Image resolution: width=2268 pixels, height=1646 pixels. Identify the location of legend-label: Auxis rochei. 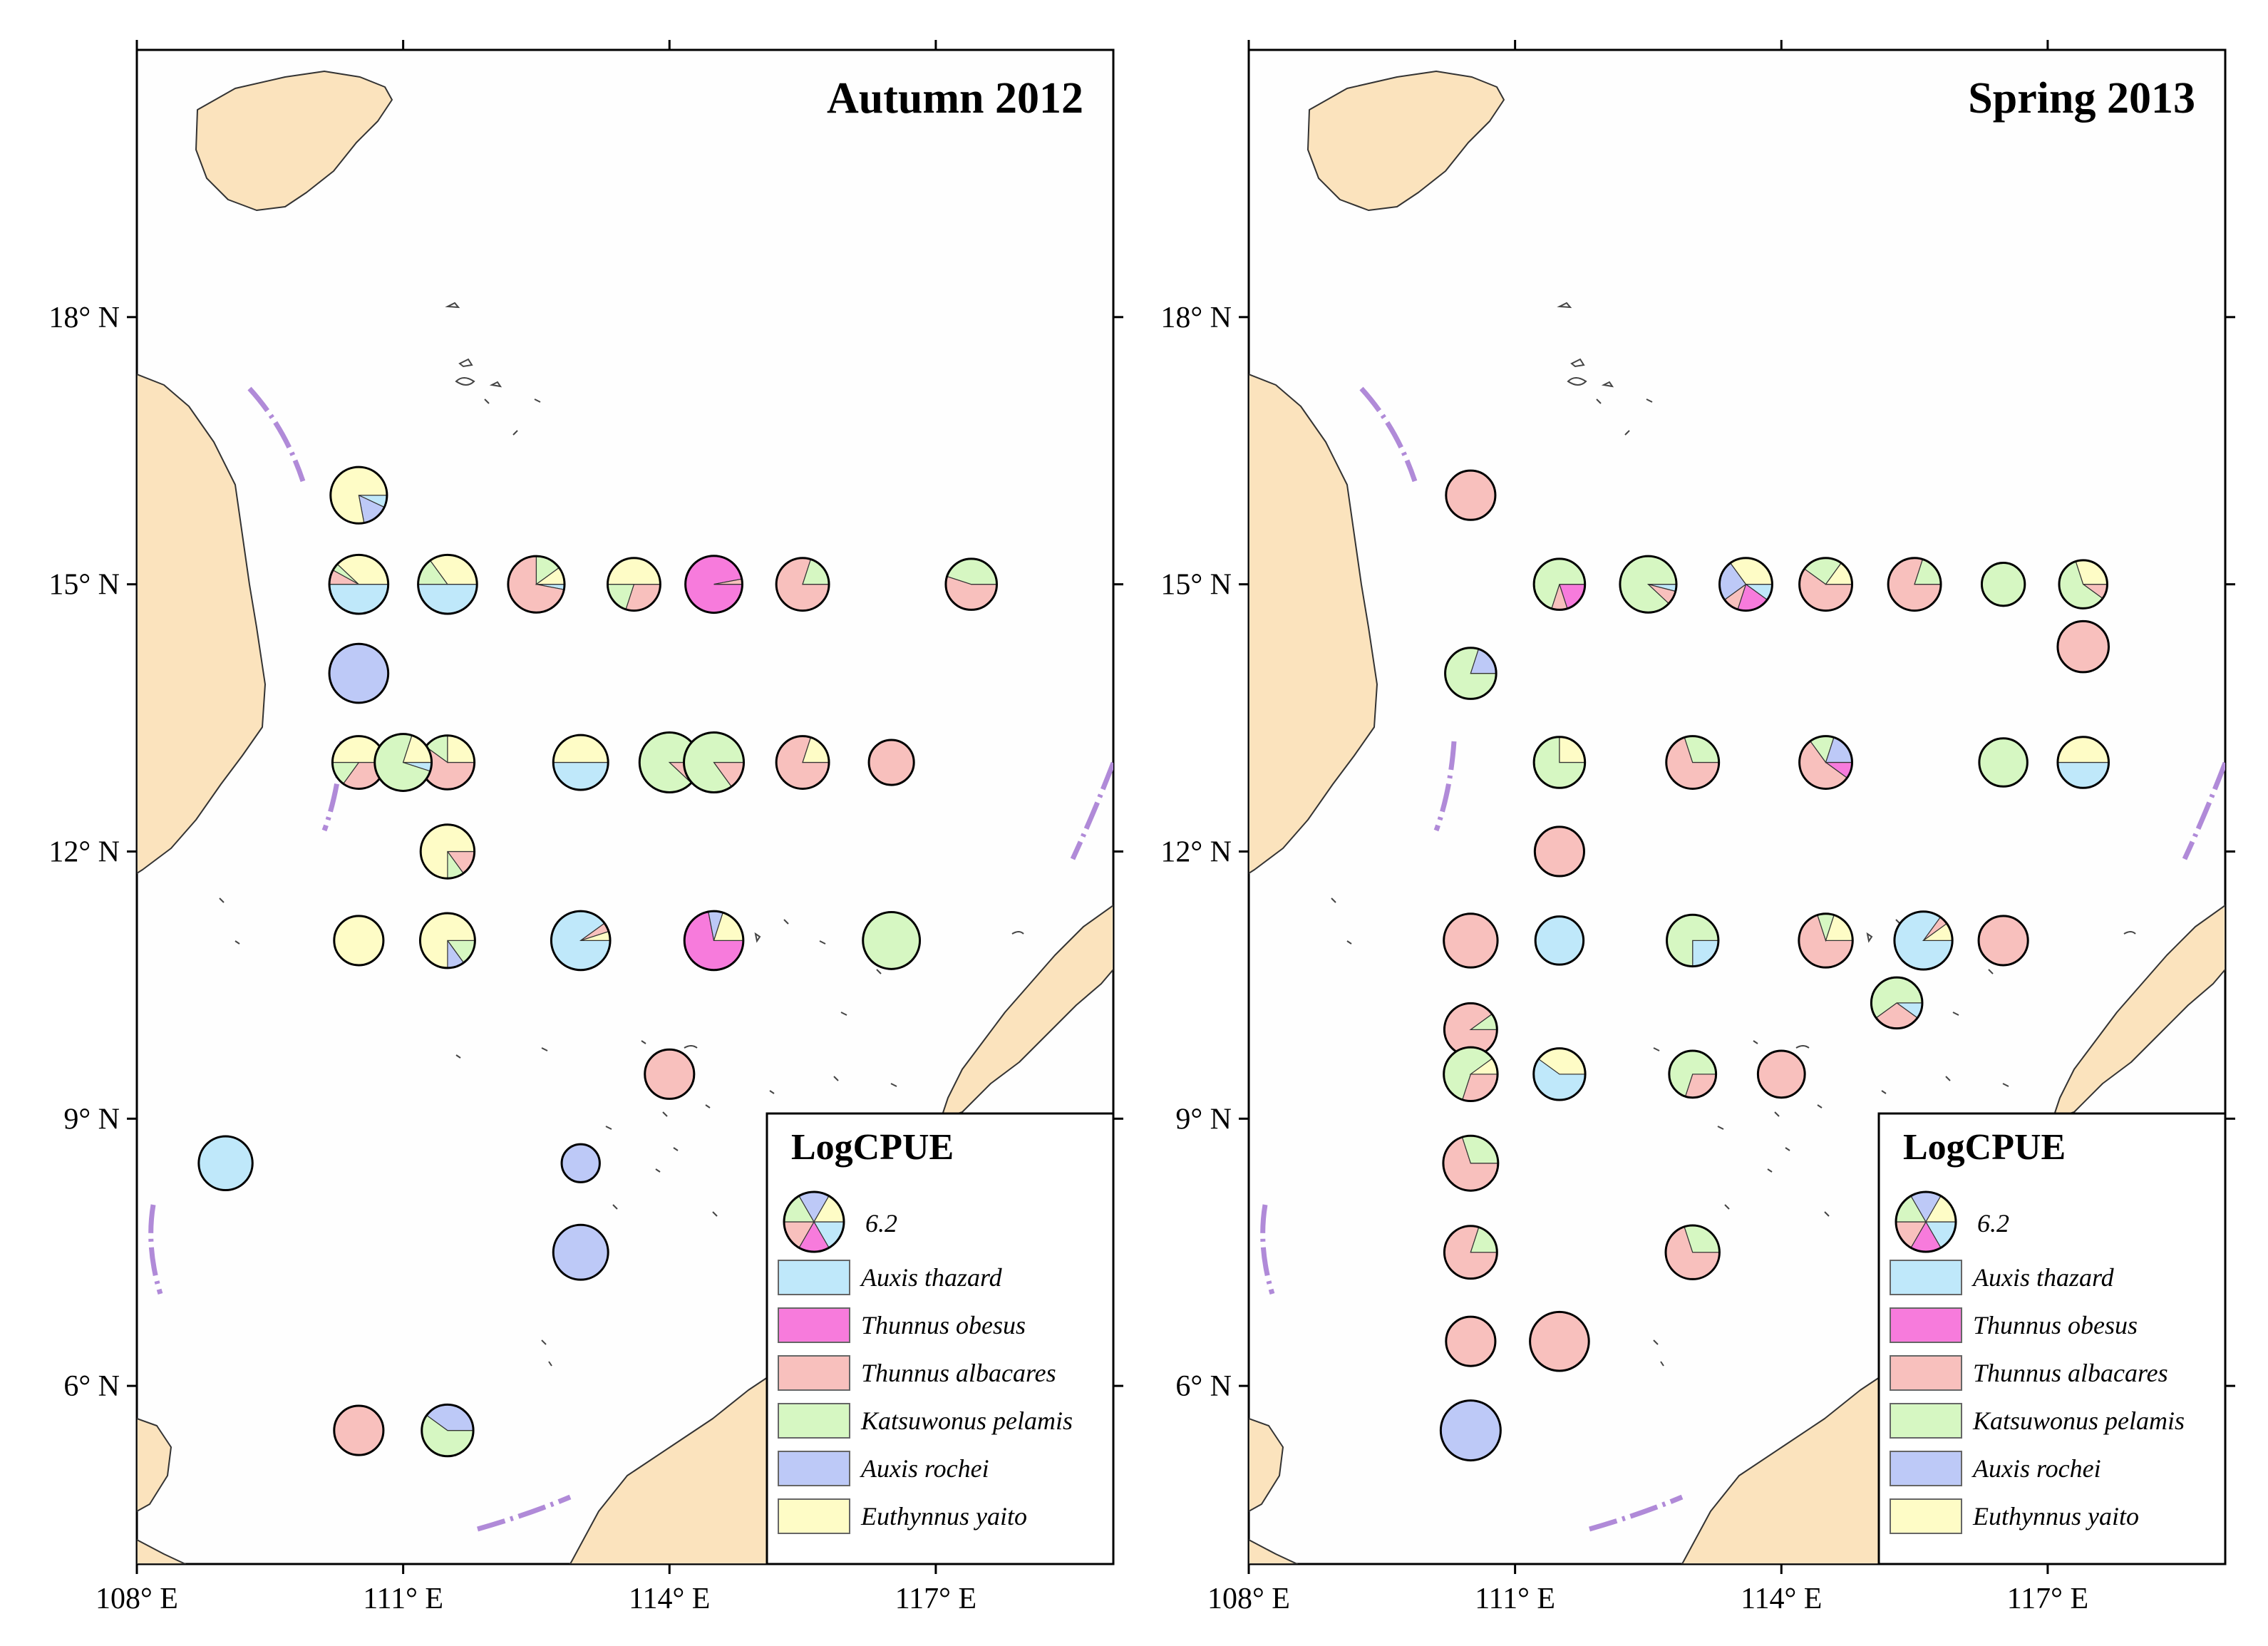
(2036, 1469).